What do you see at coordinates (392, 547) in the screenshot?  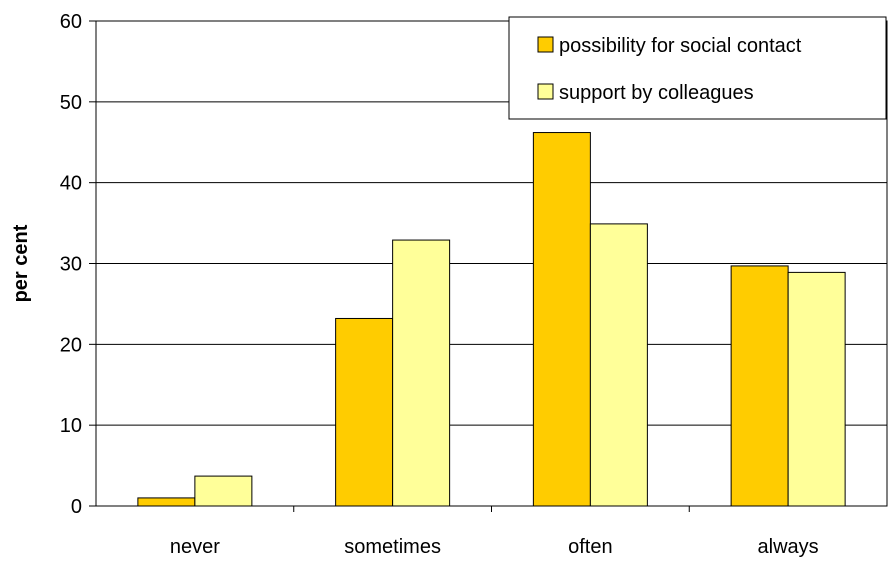 I see `x-category-label: sometimes` at bounding box center [392, 547].